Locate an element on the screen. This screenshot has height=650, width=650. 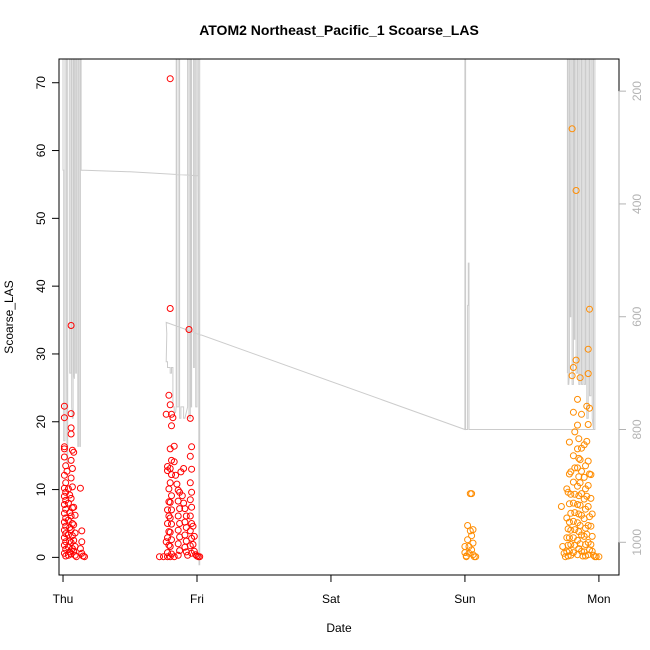
x-tick-label: Thu is located at coordinates (63, 599).